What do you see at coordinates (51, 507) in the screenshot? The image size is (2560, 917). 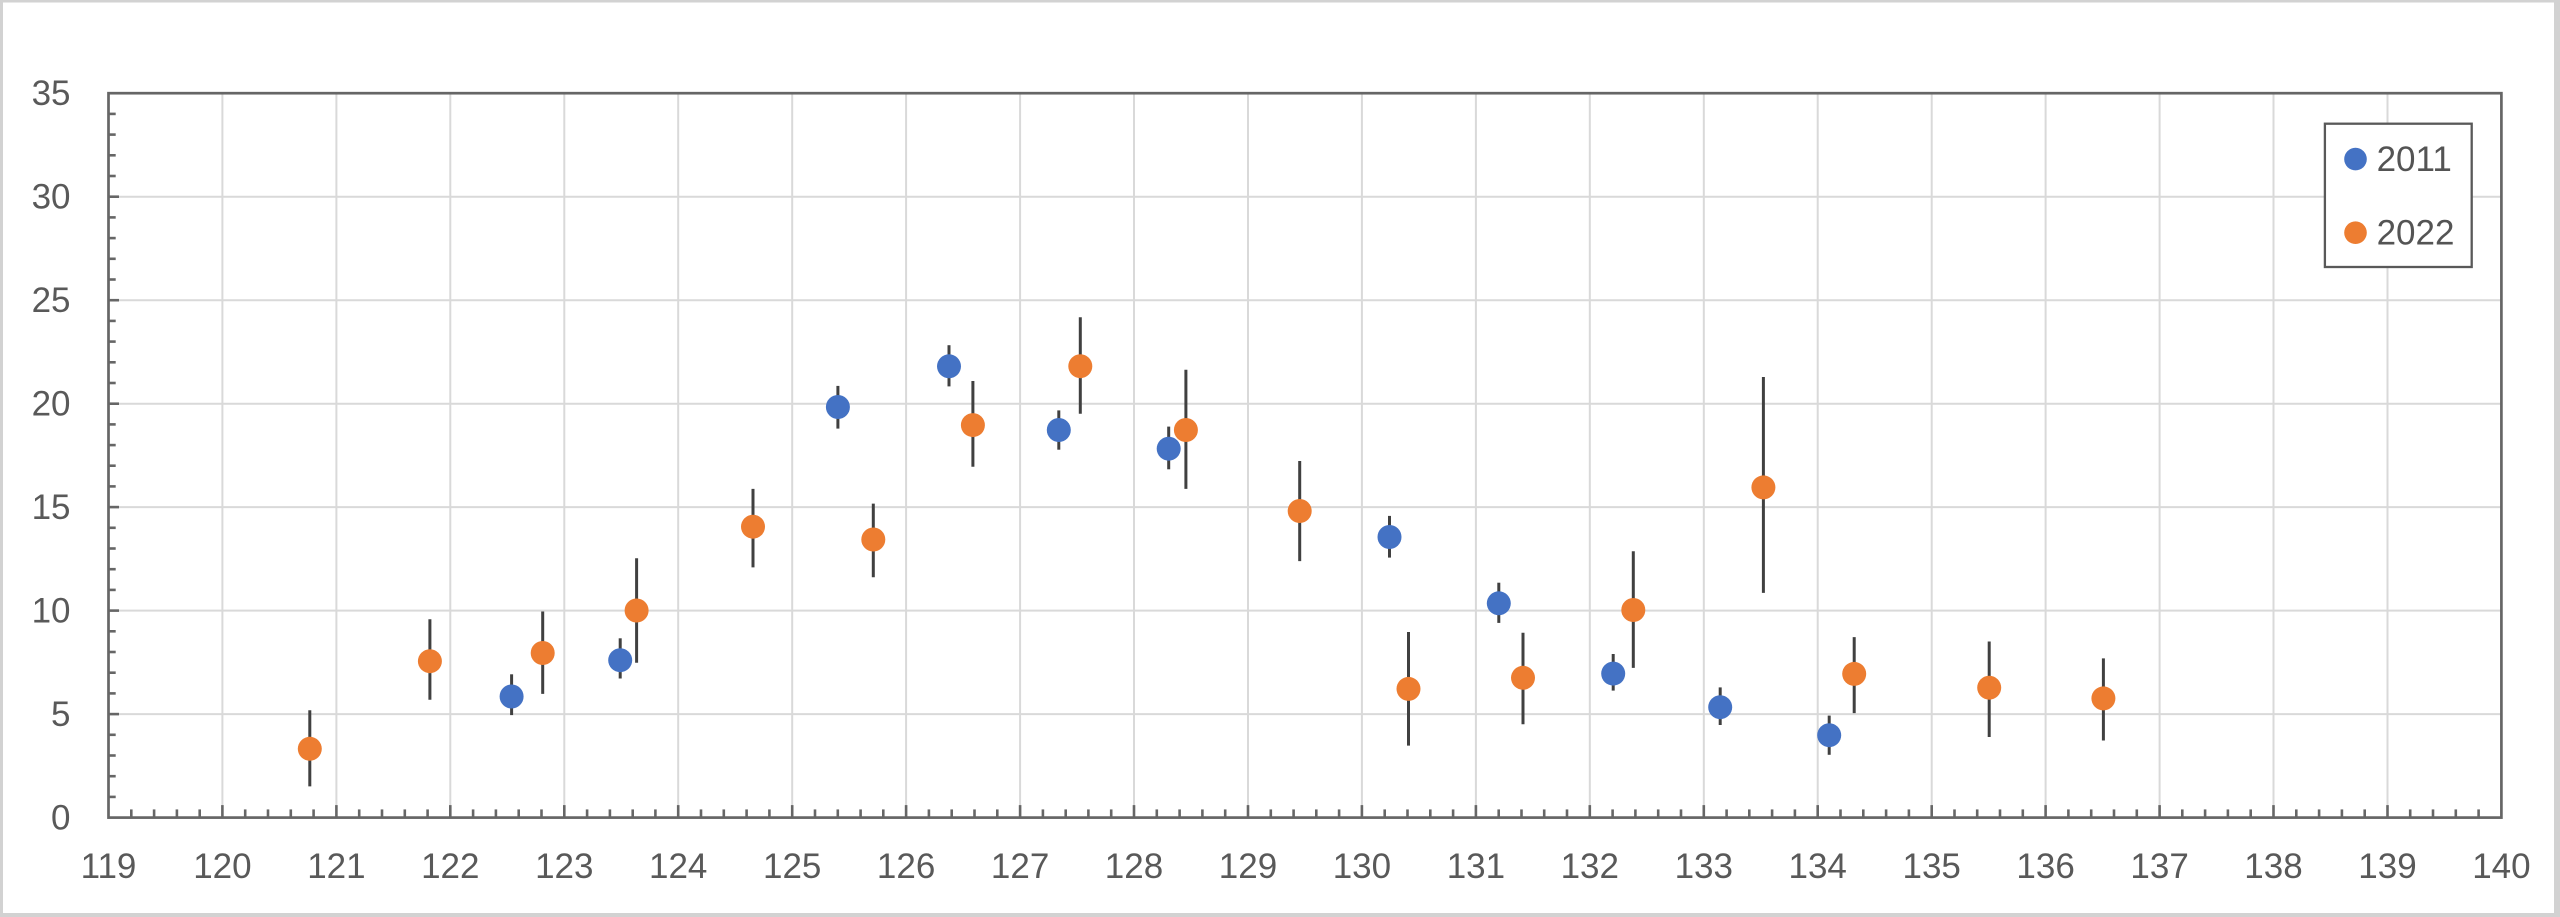 I see `svg-text: 15` at bounding box center [51, 507].